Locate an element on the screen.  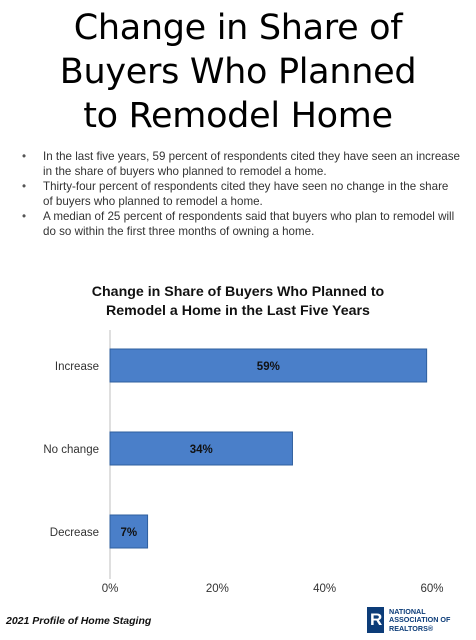
bar-increase is located at coordinates (268, 365).